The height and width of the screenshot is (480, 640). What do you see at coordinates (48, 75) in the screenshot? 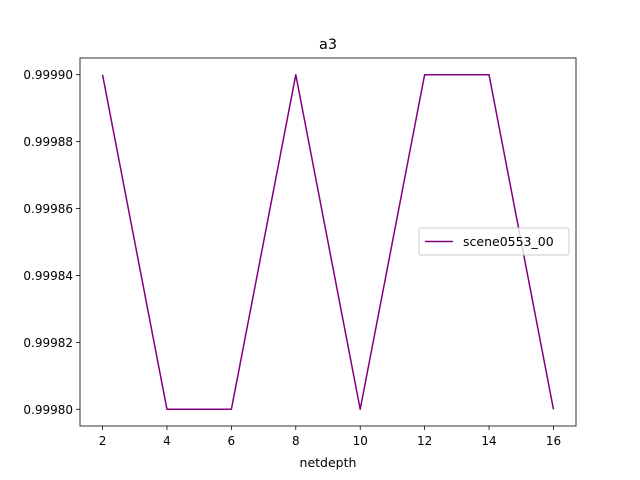
I see `y-tick-label: 0.99990` at bounding box center [48, 75].